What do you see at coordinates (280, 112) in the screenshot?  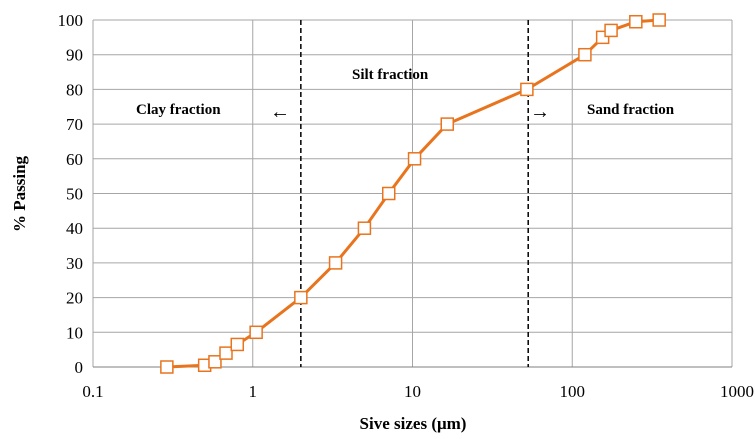 I see `arrow-left-annotation: ←` at bounding box center [280, 112].